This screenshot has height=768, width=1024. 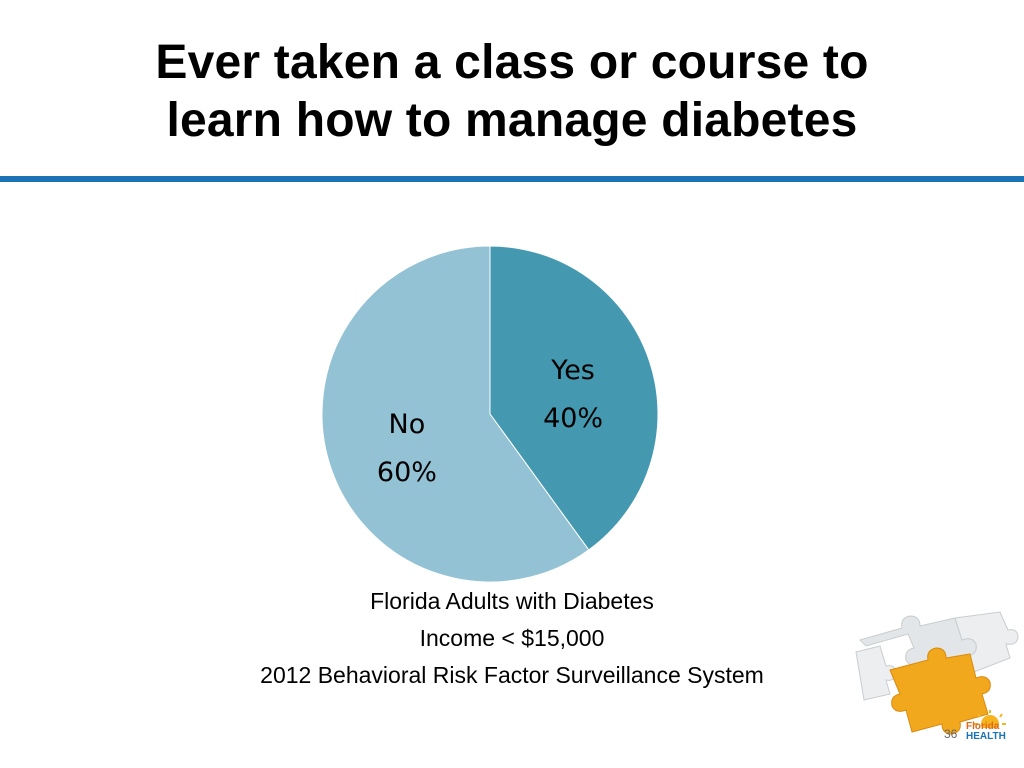 I want to click on pie-slices, so click(x=490, y=414).